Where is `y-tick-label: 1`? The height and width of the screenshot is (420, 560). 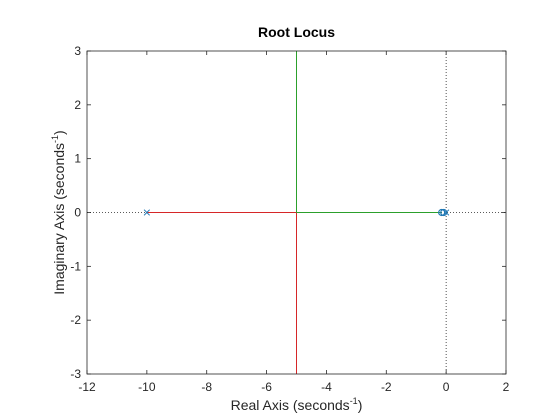 y-tick-label: 1 is located at coordinates (77, 159).